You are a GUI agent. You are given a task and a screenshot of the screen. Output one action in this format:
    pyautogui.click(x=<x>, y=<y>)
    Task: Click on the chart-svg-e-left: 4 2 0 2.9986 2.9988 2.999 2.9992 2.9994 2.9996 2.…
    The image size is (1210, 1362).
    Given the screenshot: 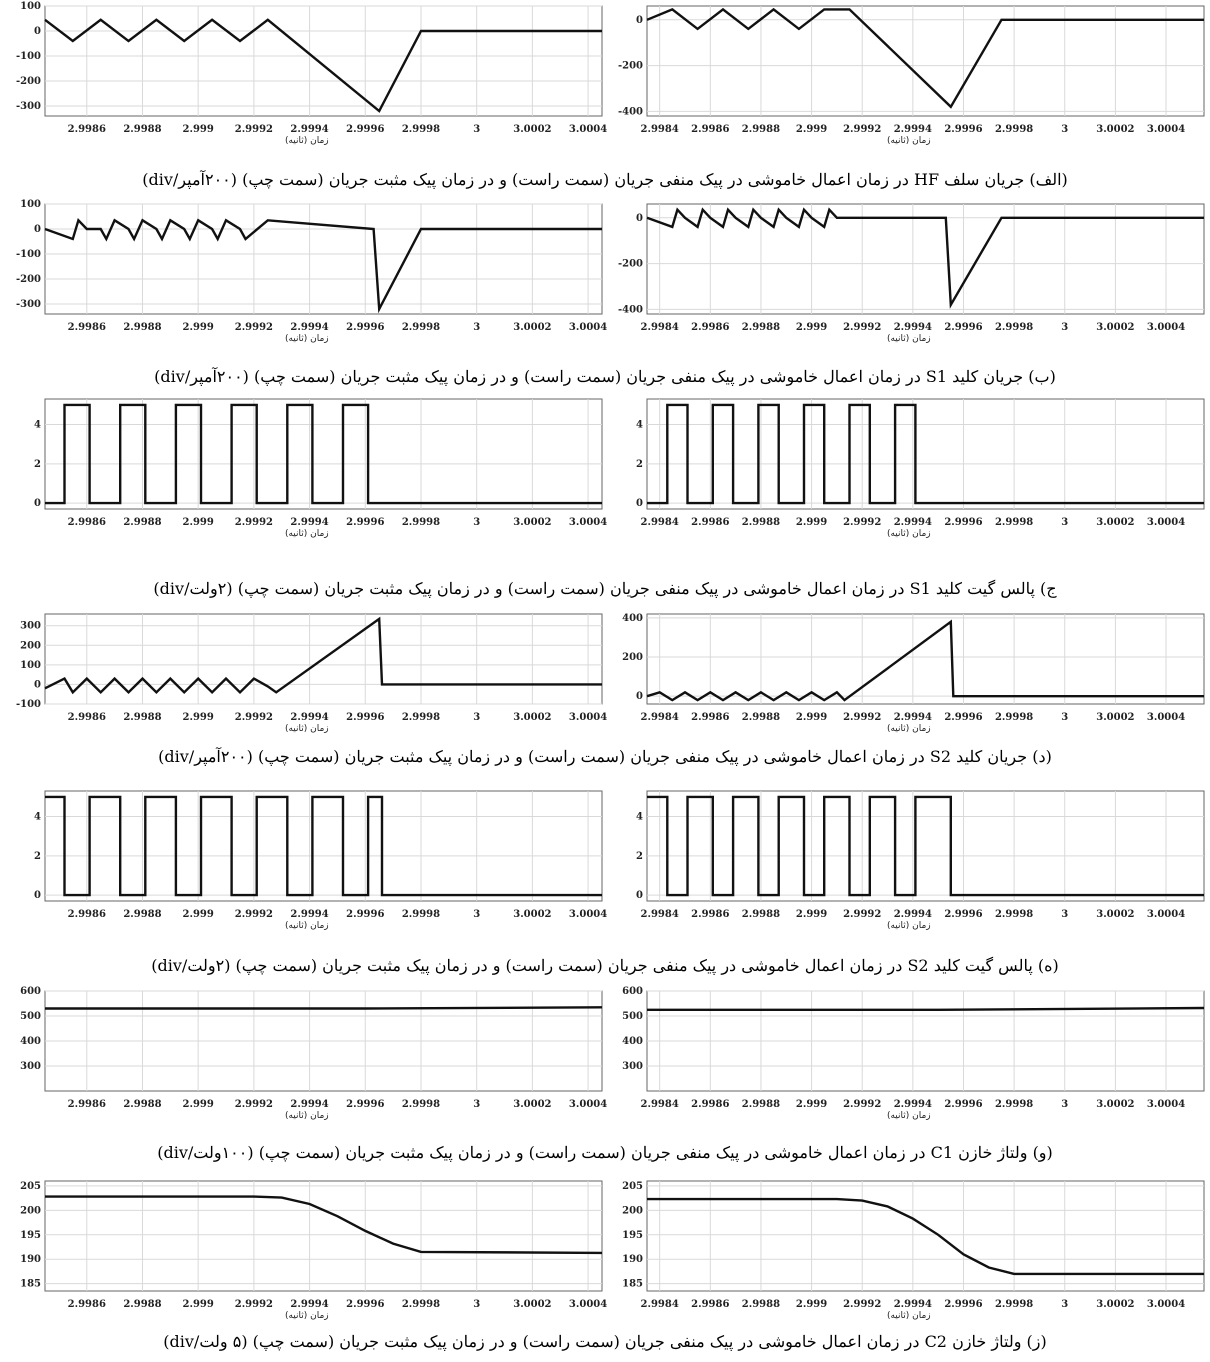 What is the action you would take?
    pyautogui.click(x=320, y=860)
    